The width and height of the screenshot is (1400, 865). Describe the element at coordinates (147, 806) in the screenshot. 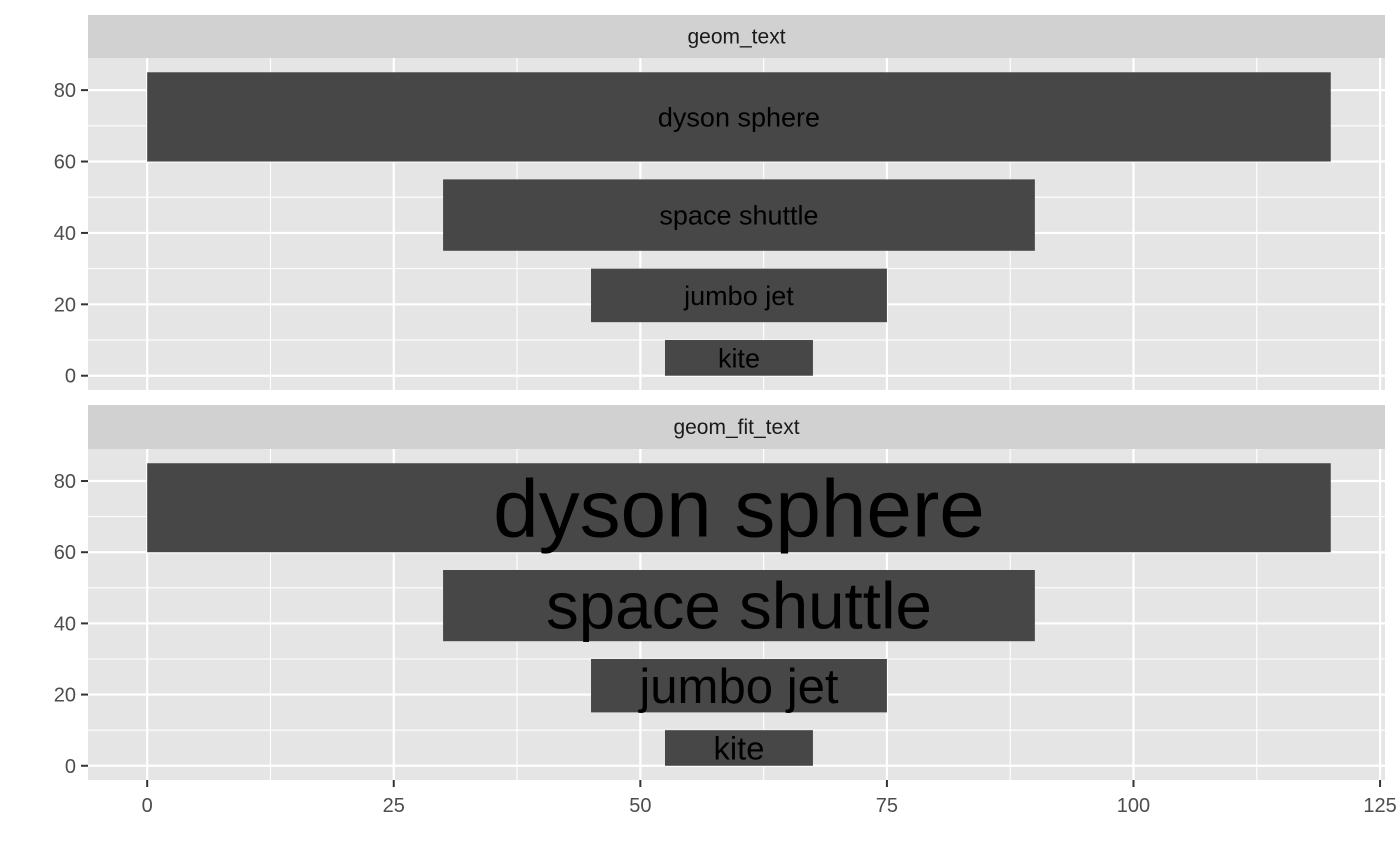

I see `x-tick-label: 0` at that location.